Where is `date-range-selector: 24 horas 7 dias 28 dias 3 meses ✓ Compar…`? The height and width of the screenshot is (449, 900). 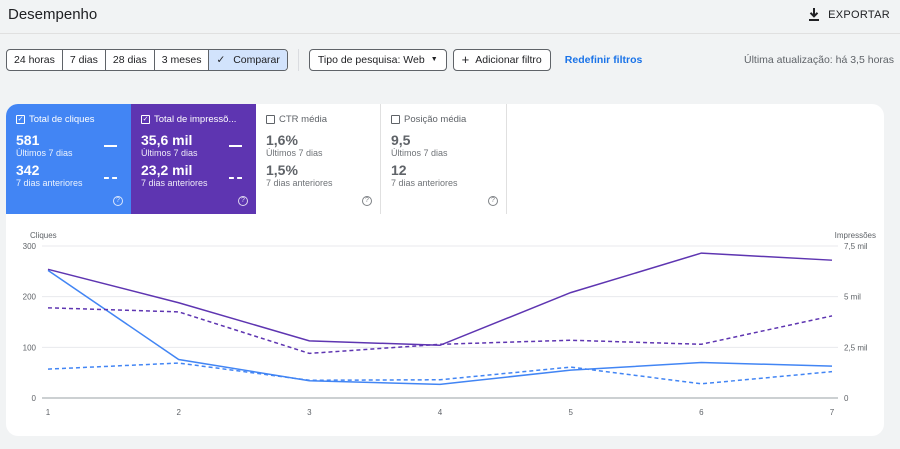
date-range-selector: 24 horas 7 dias 28 dias 3 meses ✓ Compar… is located at coordinates (147, 60).